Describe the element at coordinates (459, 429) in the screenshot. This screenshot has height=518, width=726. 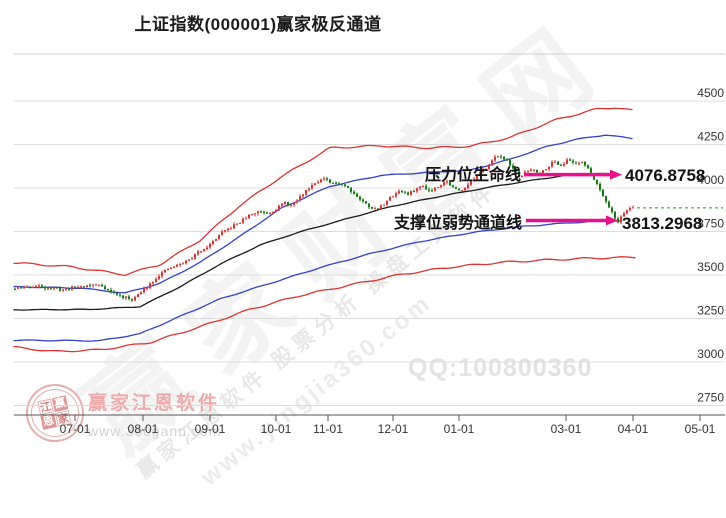
I see `x-tick-label: 01-01` at that location.